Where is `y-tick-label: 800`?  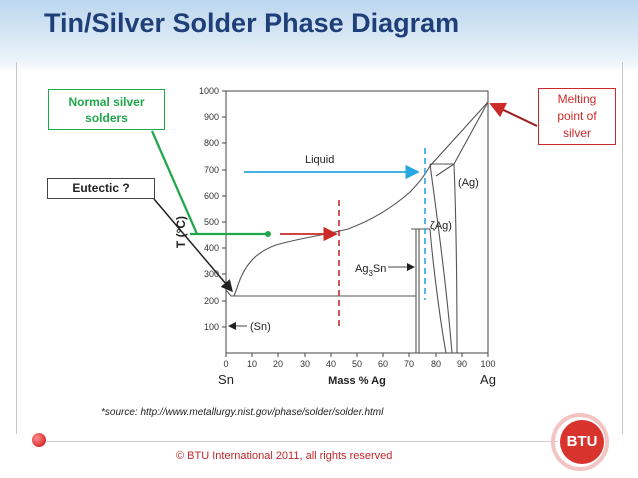 y-tick-label: 800 is located at coordinates (211, 143).